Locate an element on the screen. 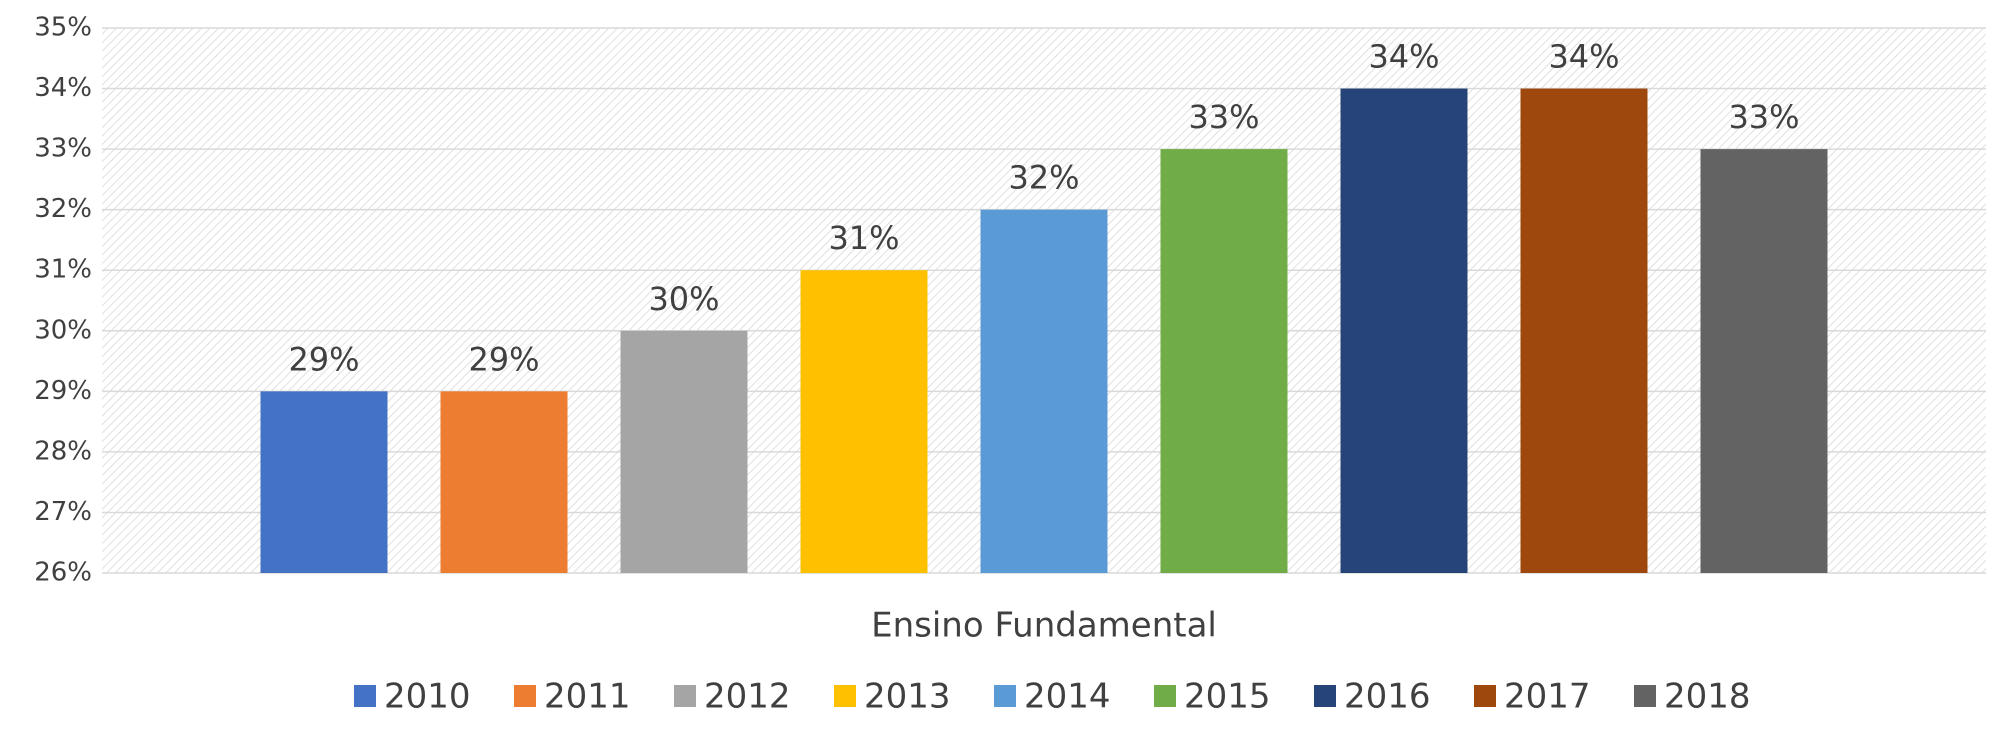 The width and height of the screenshot is (1990, 729). legend-label: 2011 is located at coordinates (587, 697).